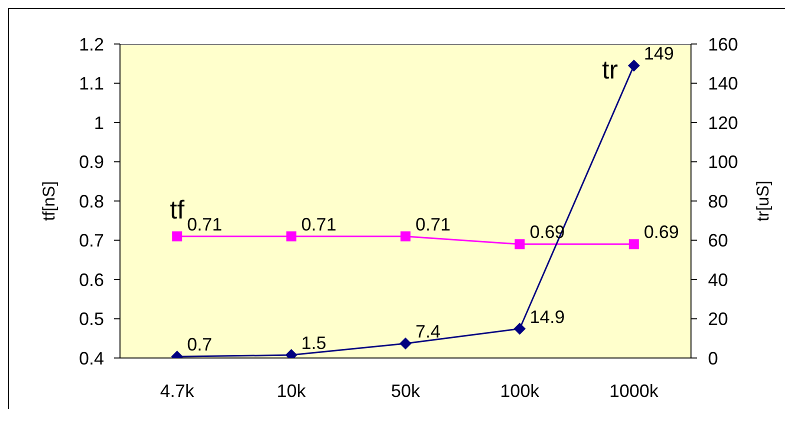 The height and width of the screenshot is (422, 794). What do you see at coordinates (291, 390) in the screenshot?
I see `x-tick-label: 10k` at bounding box center [291, 390].